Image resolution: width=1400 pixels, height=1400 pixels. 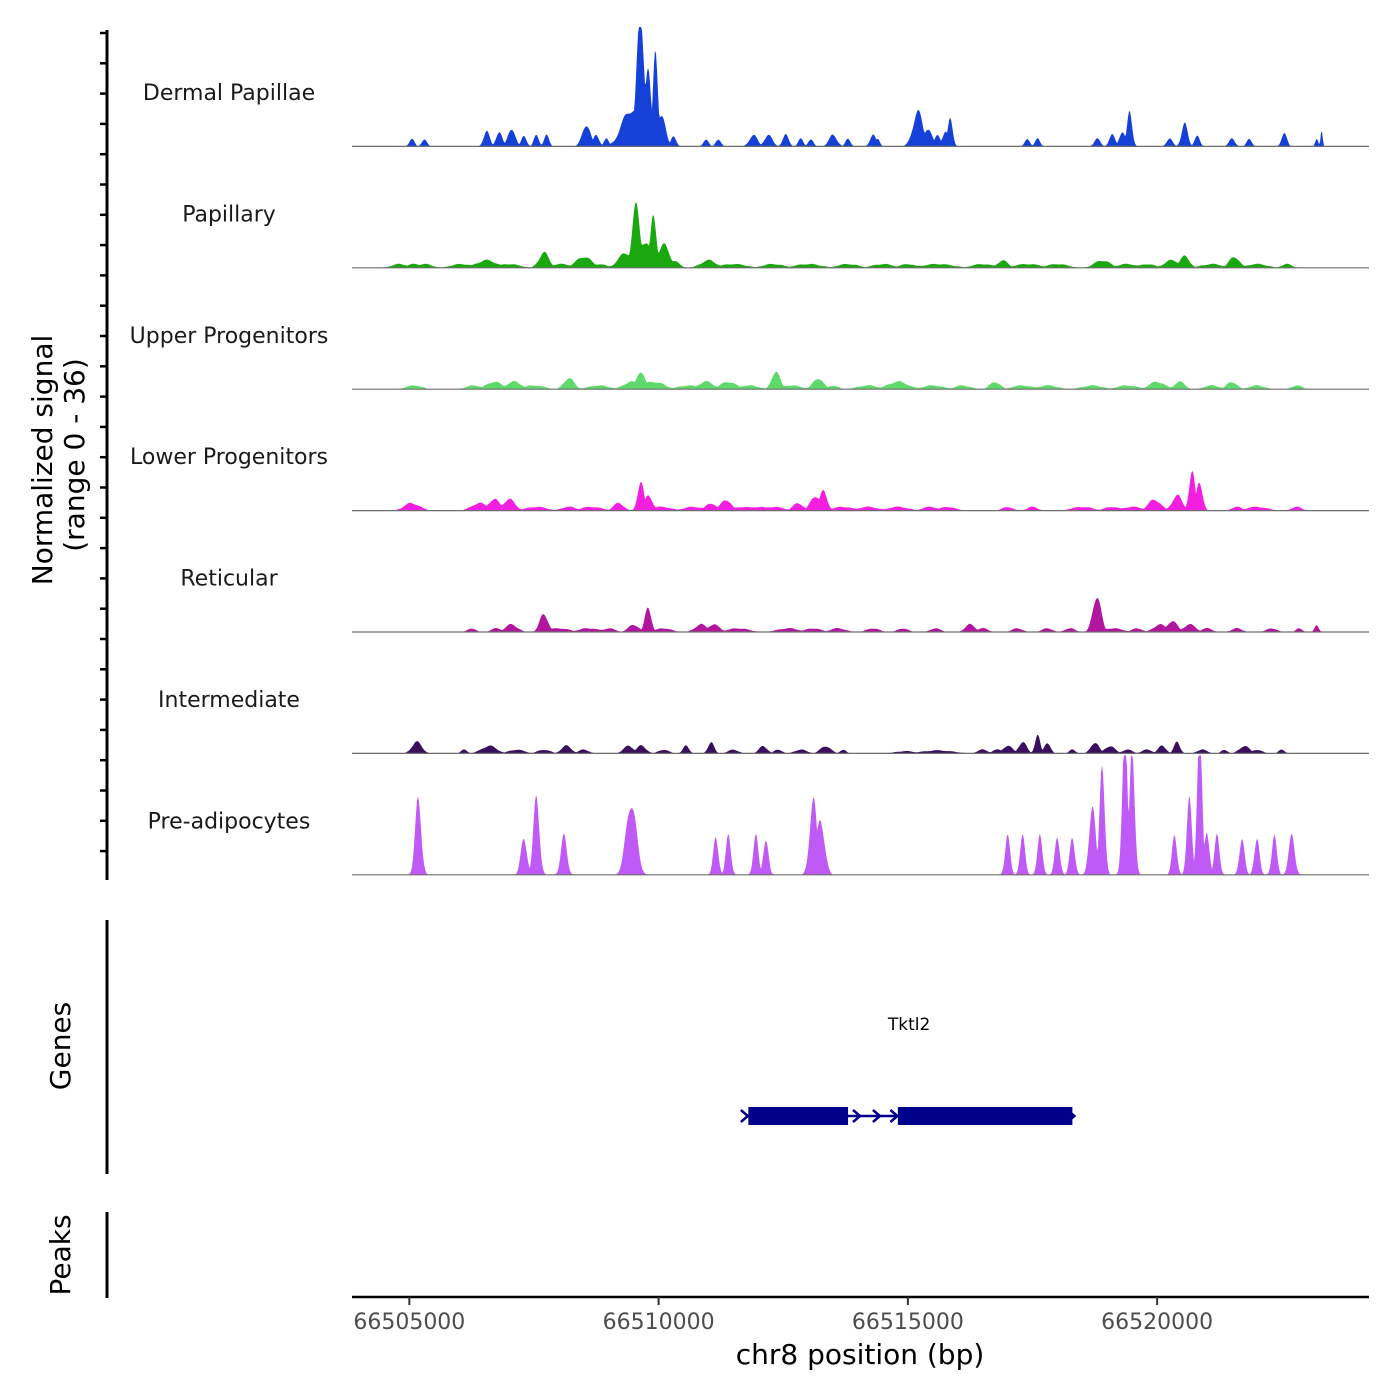 I want to click on gene-name-label: Tktl2, so click(x=908, y=1025).